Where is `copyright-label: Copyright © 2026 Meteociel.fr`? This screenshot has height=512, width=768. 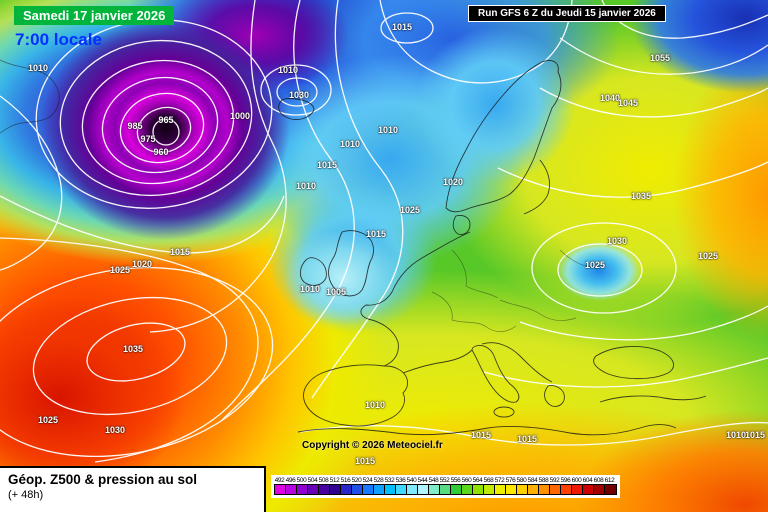
copyright-label: Copyright © 2026 Meteociel.fr is located at coordinates (372, 445).